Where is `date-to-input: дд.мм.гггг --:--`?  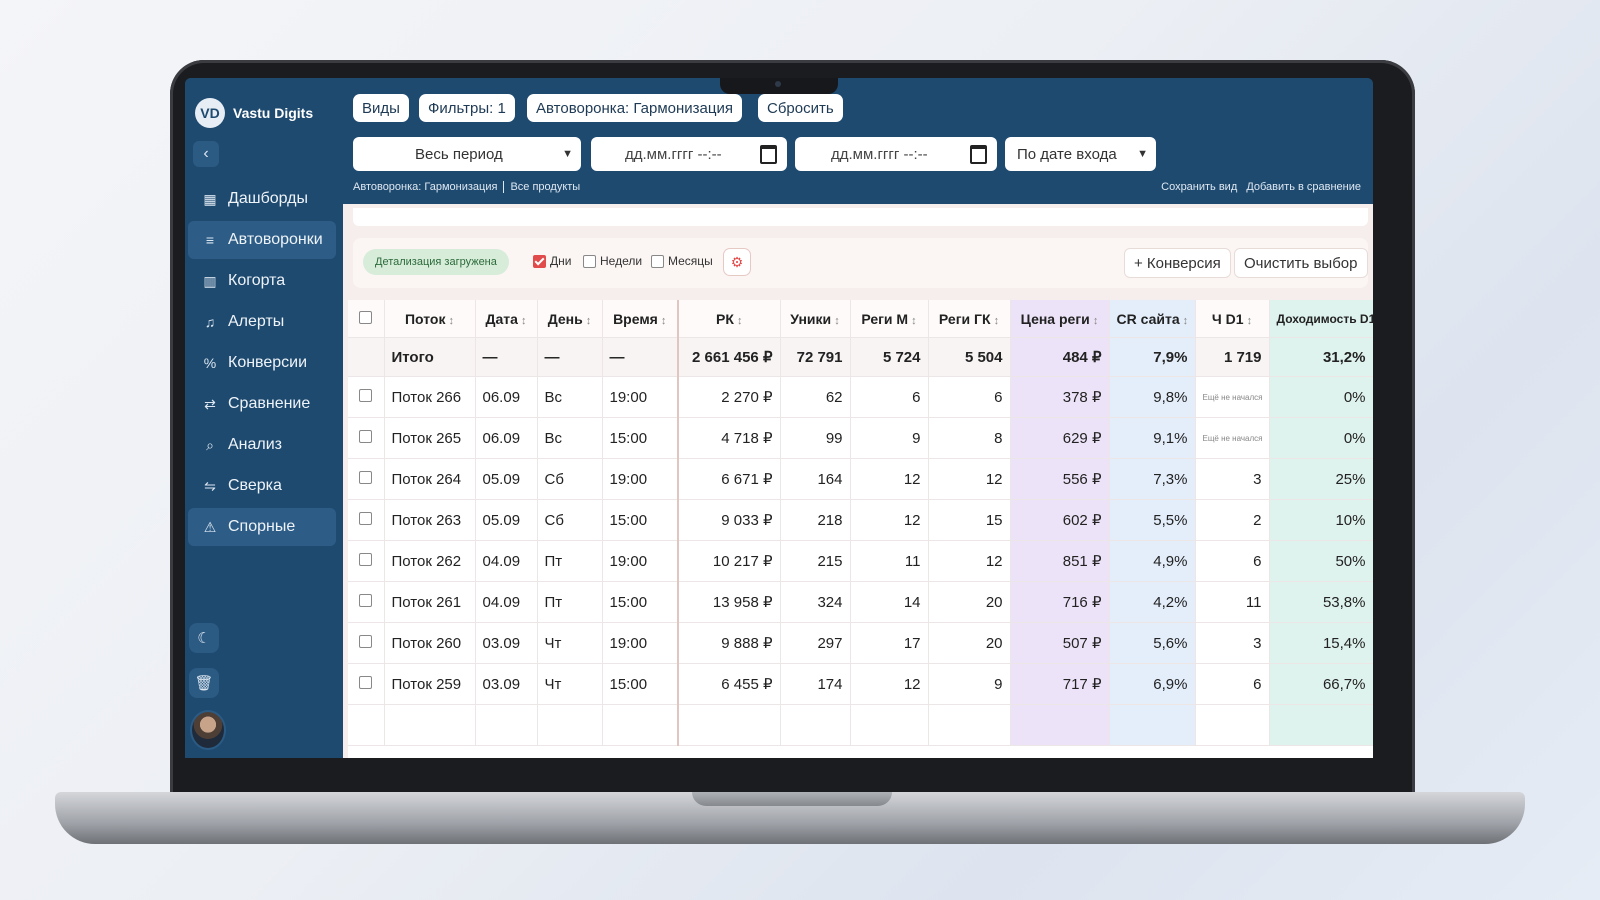 date-to-input: дд.мм.гггг --:-- is located at coordinates (896, 154).